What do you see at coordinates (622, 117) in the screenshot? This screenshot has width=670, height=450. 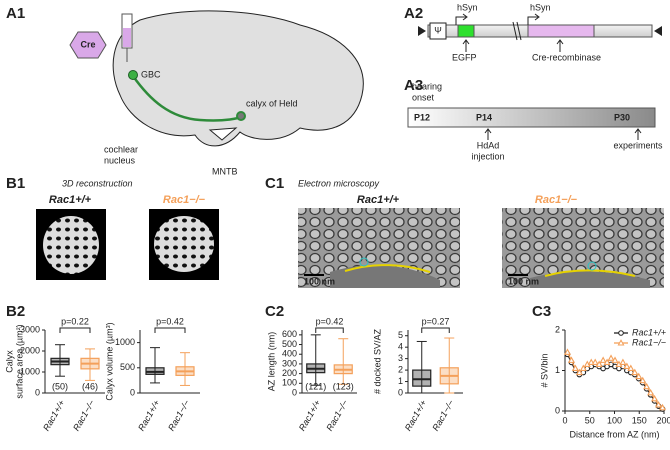 I see `age-label: P30` at bounding box center [622, 117].